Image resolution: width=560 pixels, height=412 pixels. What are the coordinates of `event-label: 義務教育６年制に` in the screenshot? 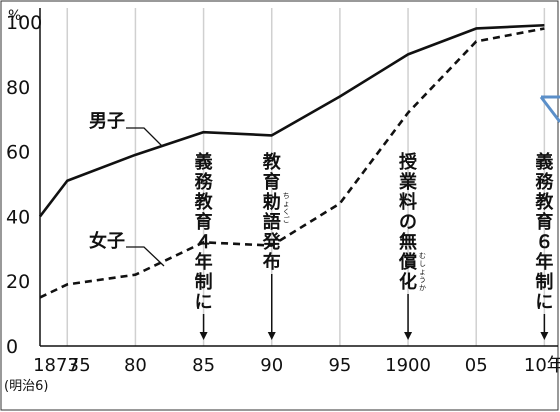 It's located at (544, 232).